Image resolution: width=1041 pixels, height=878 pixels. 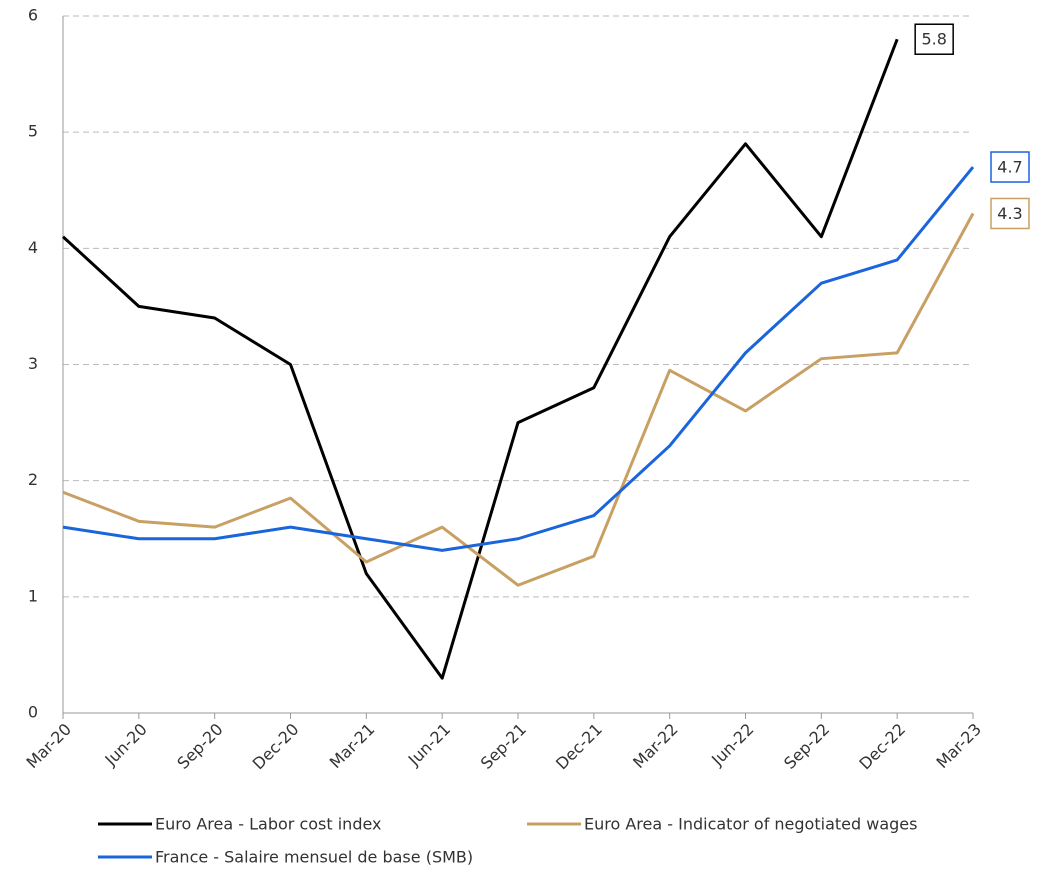 What do you see at coordinates (352, 746) in the screenshot?
I see `x-tick-label: Mar-21` at bounding box center [352, 746].